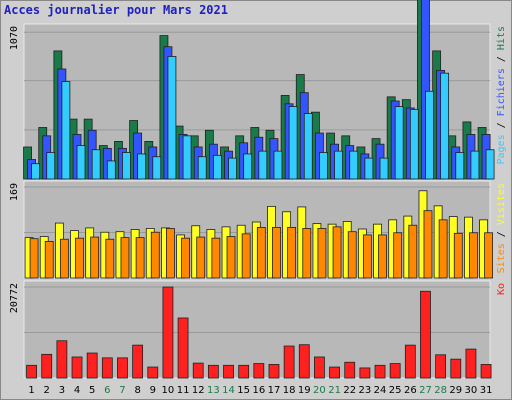 Image resolution: width=512 pixels, height=400 pixels. What do you see at coordinates (168, 390) in the screenshot?
I see `day-label: 10` at bounding box center [168, 390].